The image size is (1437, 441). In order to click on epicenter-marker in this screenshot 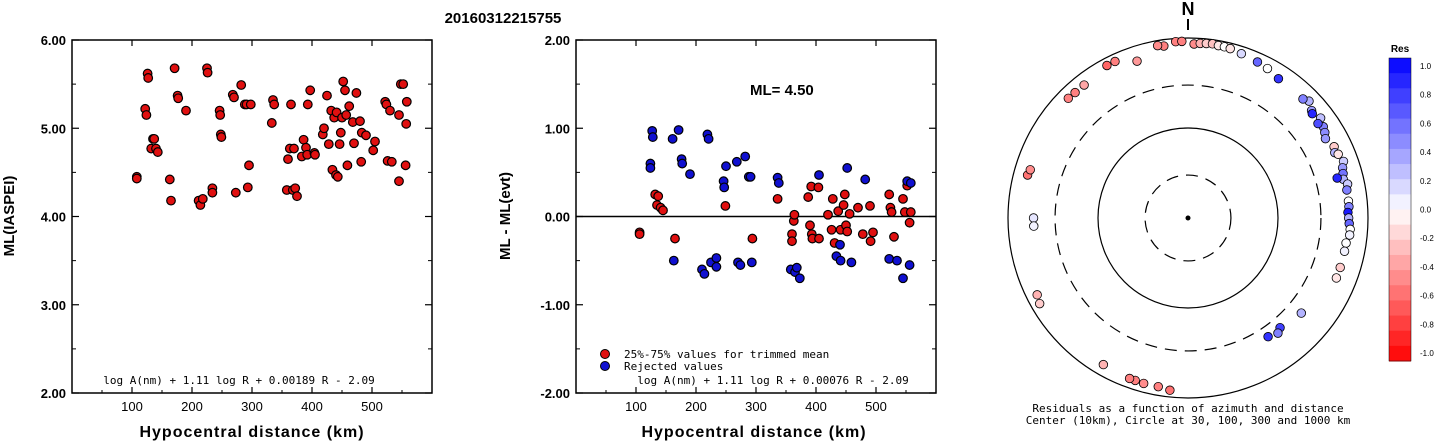, I will do `click(1188, 218)`.